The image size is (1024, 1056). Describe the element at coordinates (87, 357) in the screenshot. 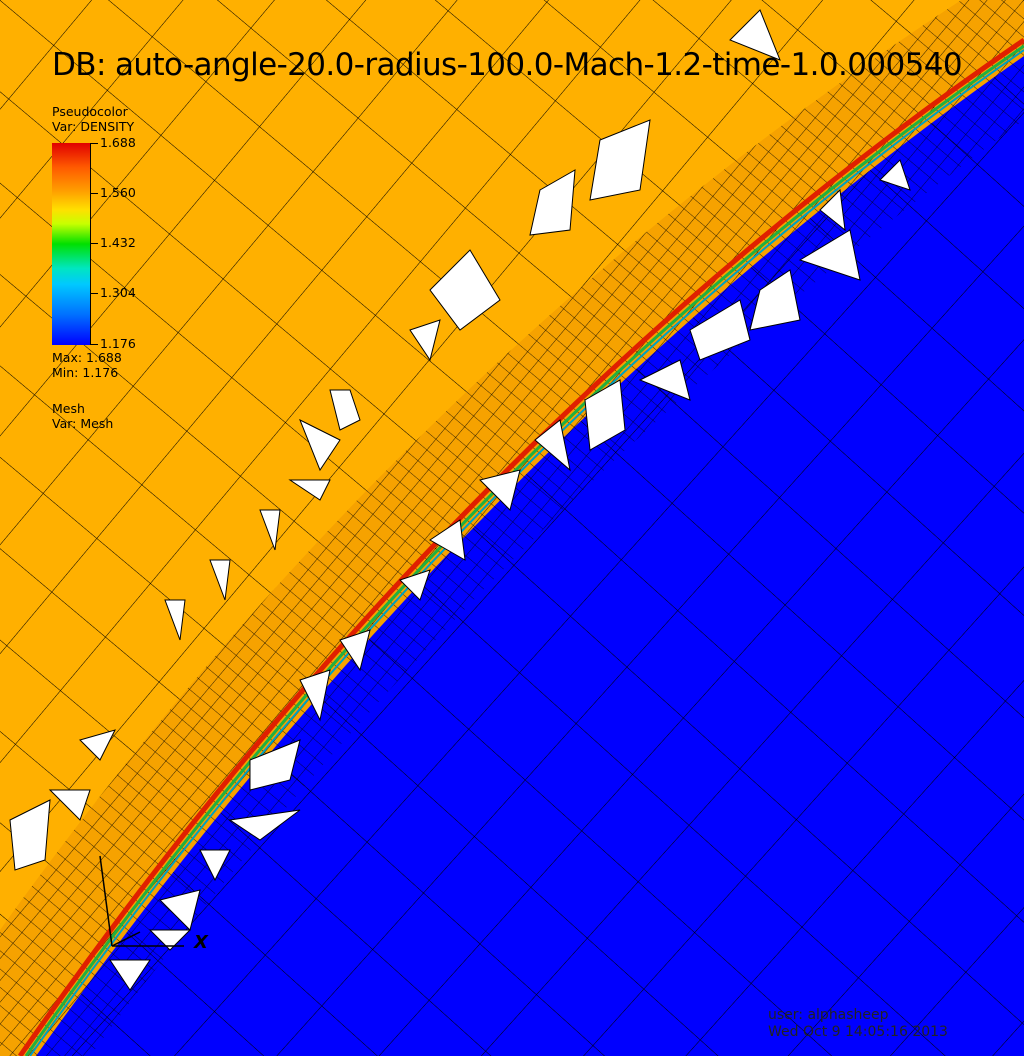

I see `legend-max-value: Max: 1.688` at that location.